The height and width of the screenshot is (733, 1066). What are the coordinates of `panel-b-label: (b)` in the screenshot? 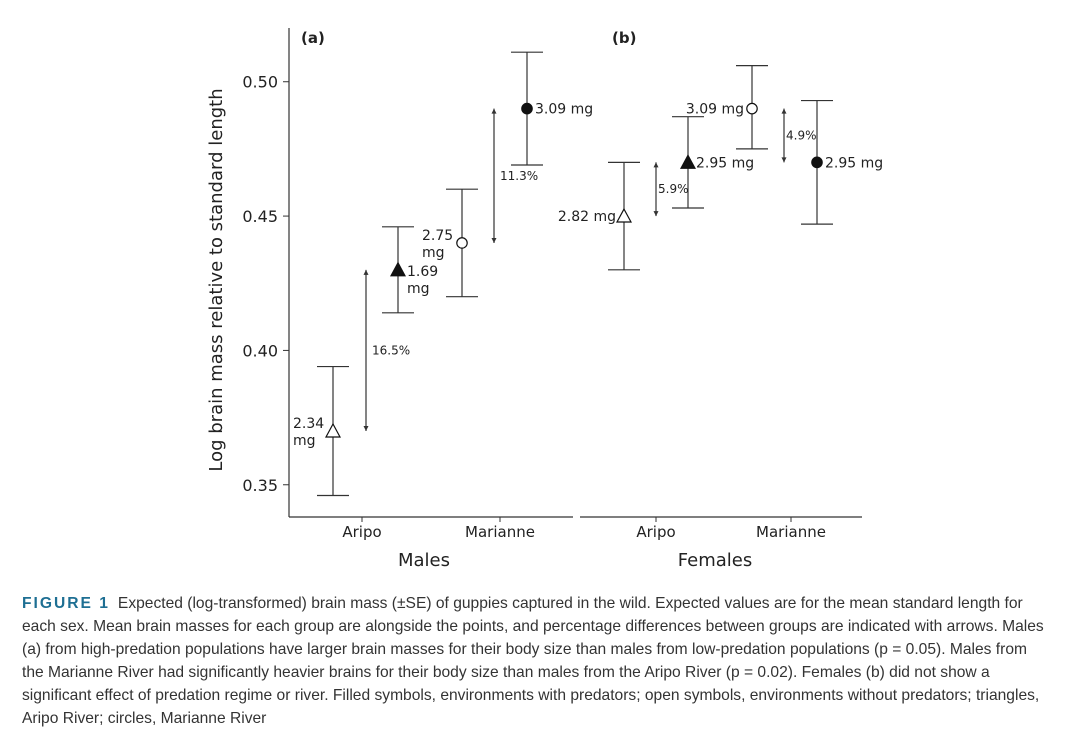 It's located at (624, 38).